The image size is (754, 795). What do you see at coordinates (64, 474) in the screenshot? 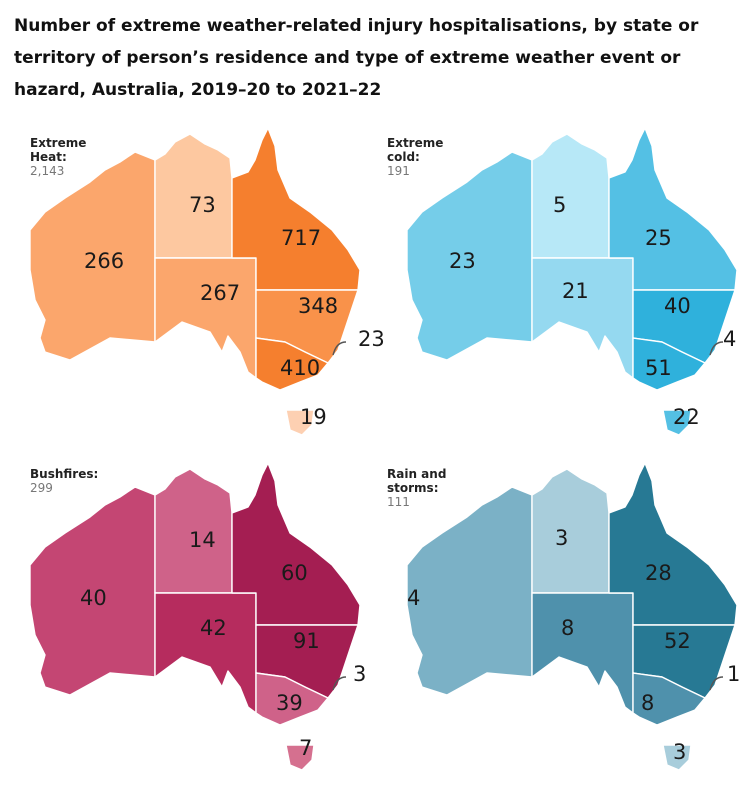
I see `category-label: Bushfires:` at bounding box center [64, 474].